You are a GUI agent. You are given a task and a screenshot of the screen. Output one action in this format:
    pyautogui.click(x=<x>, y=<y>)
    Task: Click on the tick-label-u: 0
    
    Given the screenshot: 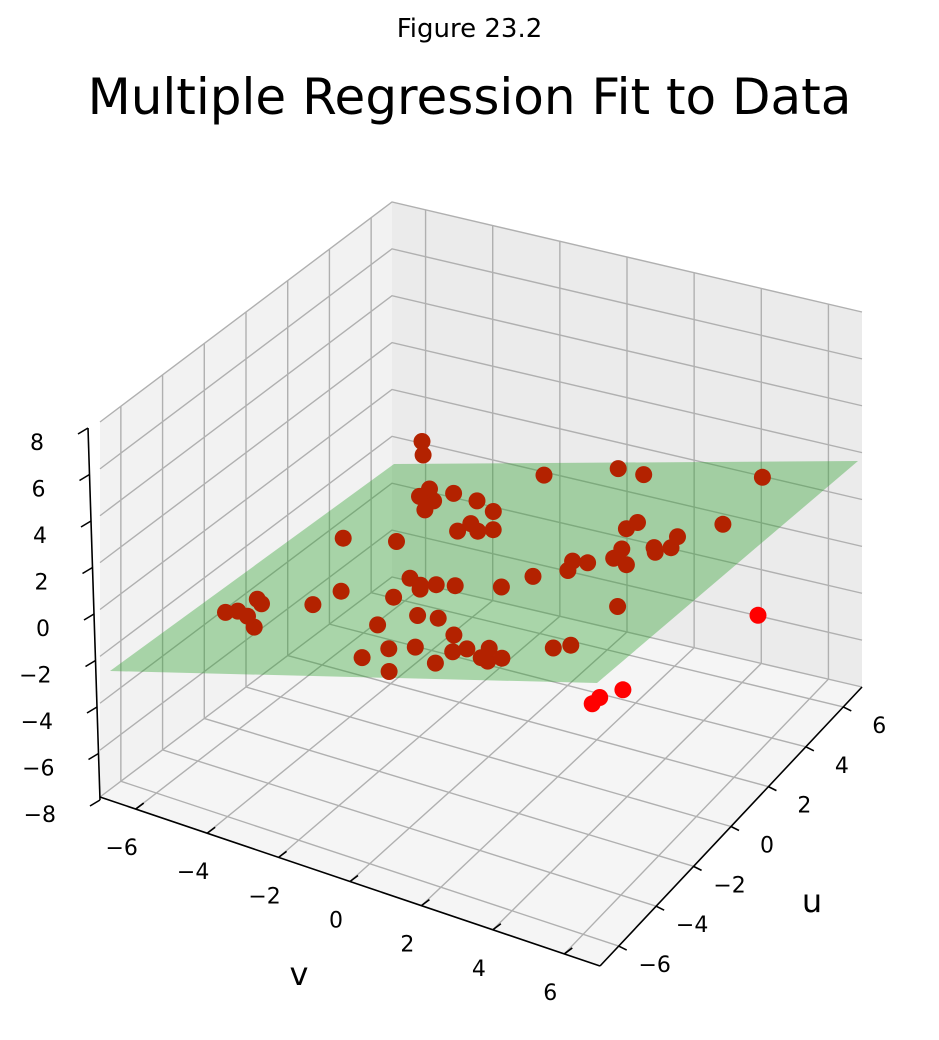 What is the action you would take?
    pyautogui.click(x=767, y=846)
    